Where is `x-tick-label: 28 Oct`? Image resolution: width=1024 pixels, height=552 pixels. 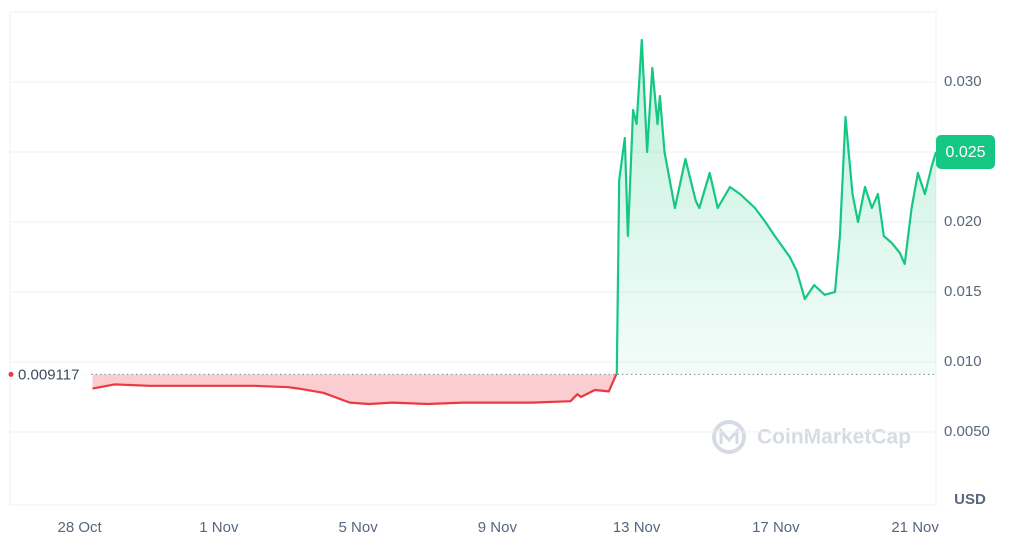 x-tick-label: 28 Oct is located at coordinates (80, 527).